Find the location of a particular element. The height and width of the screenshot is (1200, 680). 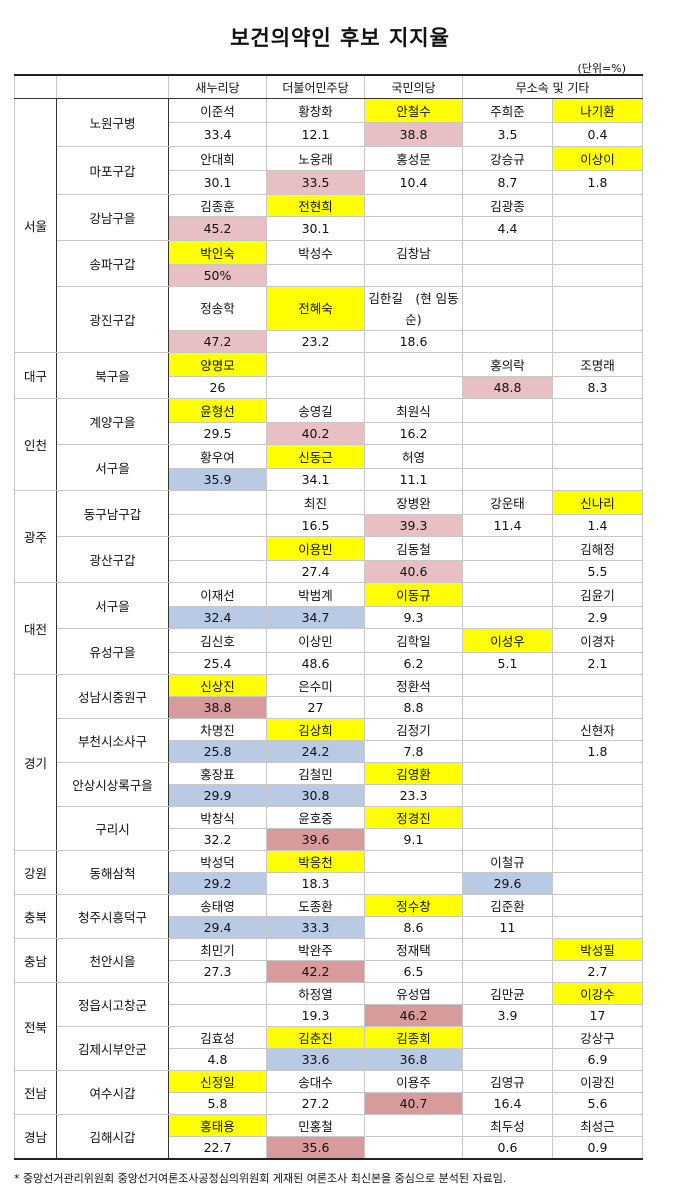

support-value: 4.4 is located at coordinates (507, 228).